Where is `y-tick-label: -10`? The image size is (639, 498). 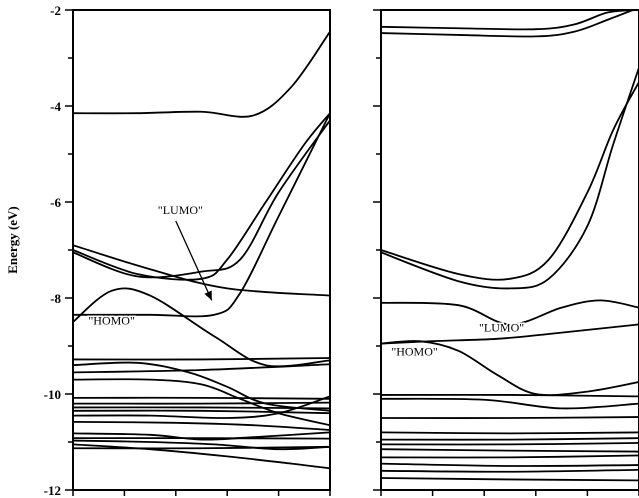 y-tick-label: -10 is located at coordinates (52, 394).